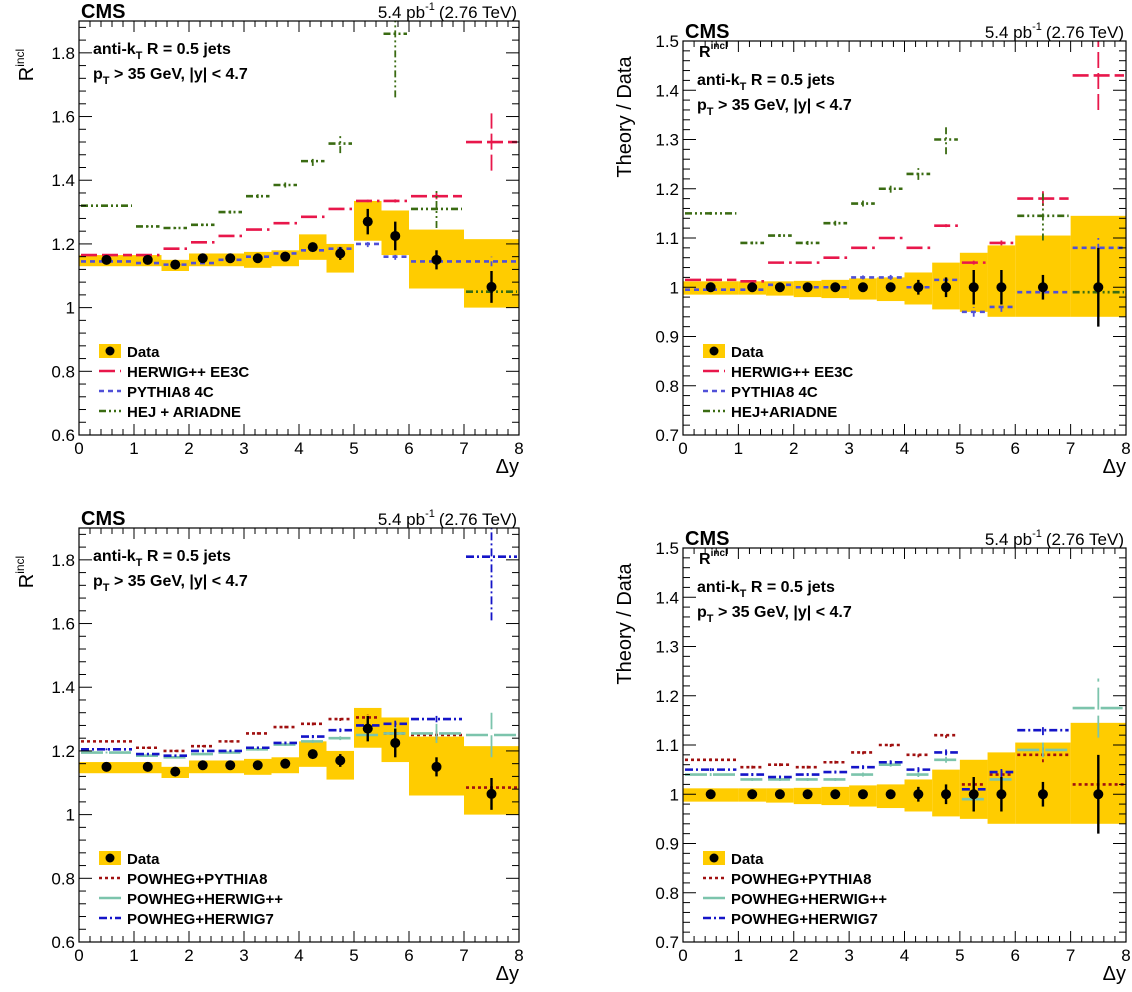 This screenshot has height=992, width=1132. What do you see at coordinates (667, 140) in the screenshot?
I see `y-tick-label: 1.3` at bounding box center [667, 140].